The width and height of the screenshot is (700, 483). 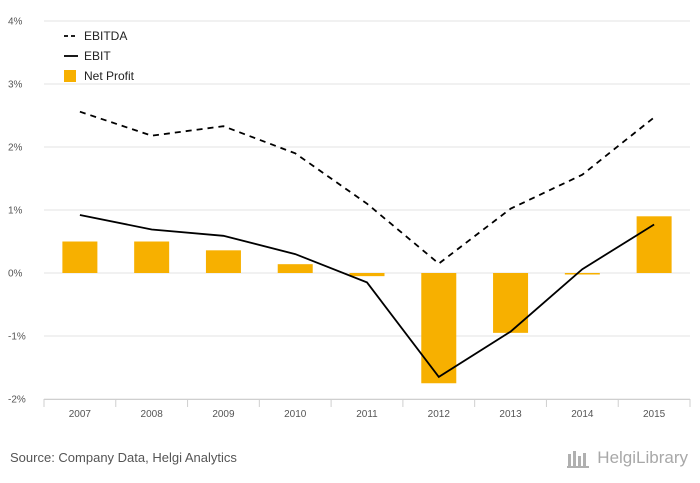 What do you see at coordinates (367, 414) in the screenshot?
I see `x-tick-label: 2011` at bounding box center [367, 414].